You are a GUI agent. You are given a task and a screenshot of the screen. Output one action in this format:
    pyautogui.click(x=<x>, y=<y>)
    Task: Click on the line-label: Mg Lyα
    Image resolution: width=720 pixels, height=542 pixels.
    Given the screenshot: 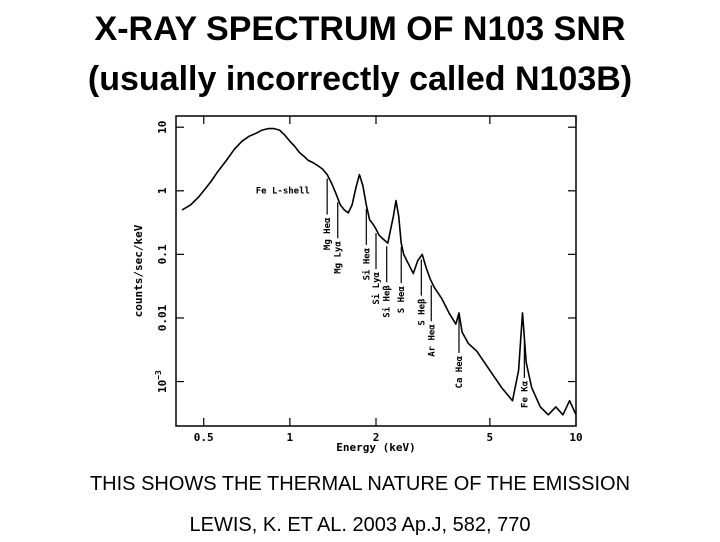 What is the action you would take?
    pyautogui.click(x=339, y=257)
    